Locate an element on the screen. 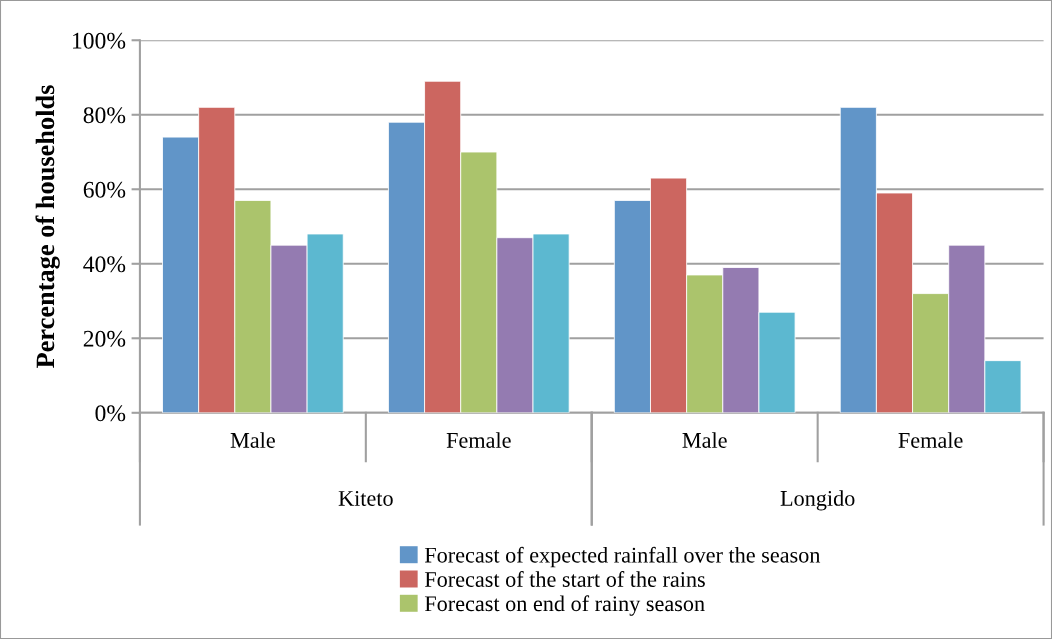 The image size is (1052, 639). legend-label: Forecast on end of rainy season is located at coordinates (564, 605).